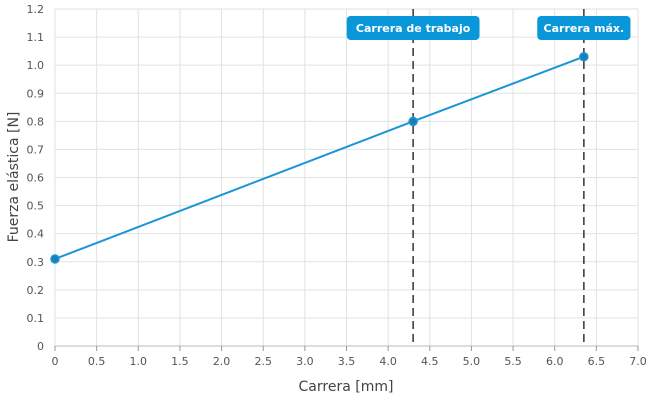 Image resolution: width=650 pixels, height=400 pixels. What do you see at coordinates (36, 121) in the screenshot?
I see `y-tick-label: 0.8` at bounding box center [36, 121].